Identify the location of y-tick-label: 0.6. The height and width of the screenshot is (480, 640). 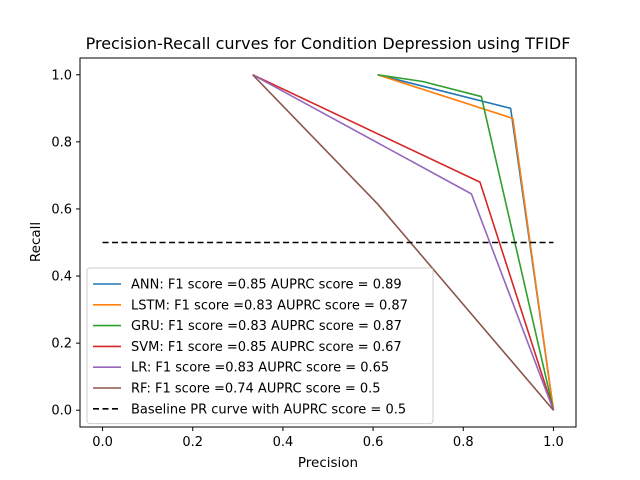
(61, 209).